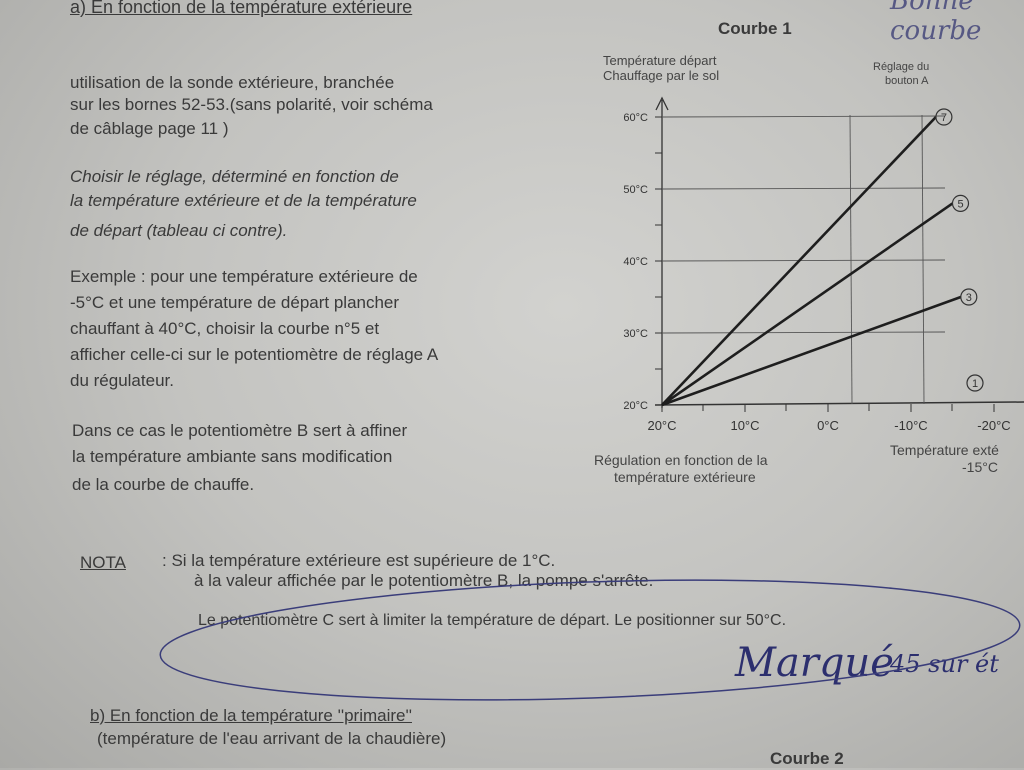  What do you see at coordinates (635, 190) in the screenshot?
I see `y-tick-label: 50°C` at bounding box center [635, 190].